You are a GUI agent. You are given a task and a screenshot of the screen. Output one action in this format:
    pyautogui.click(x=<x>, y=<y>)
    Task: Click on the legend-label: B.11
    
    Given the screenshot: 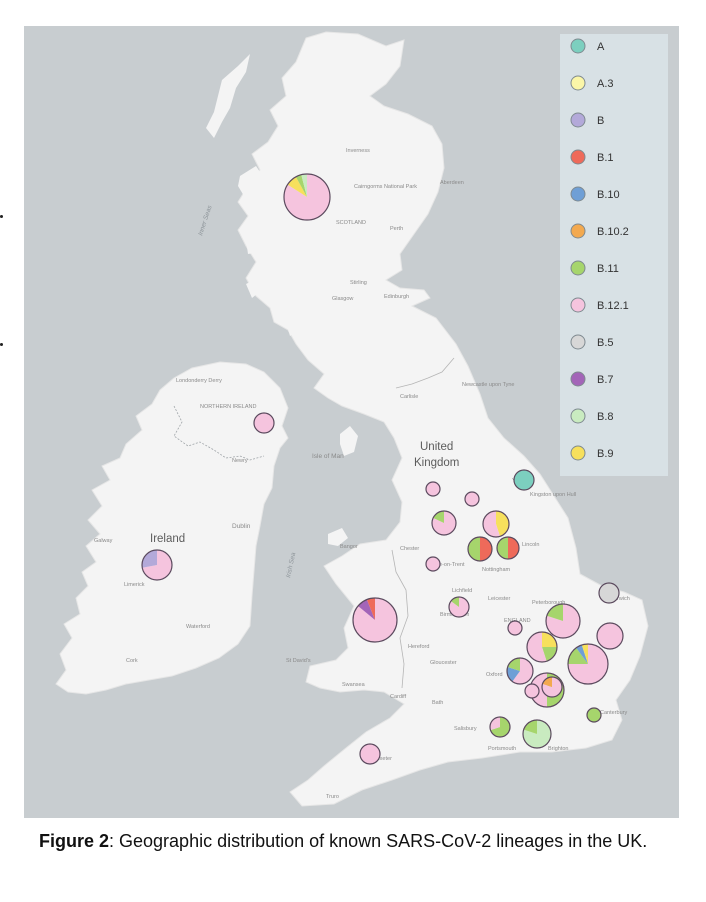 What is the action you would take?
    pyautogui.click(x=608, y=269)
    